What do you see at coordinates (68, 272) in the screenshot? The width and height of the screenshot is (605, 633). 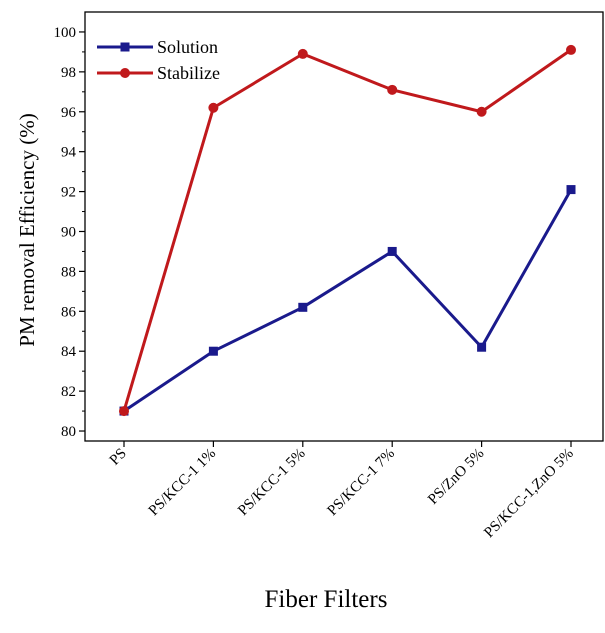 I see `y-tick-label: 88` at bounding box center [68, 272].